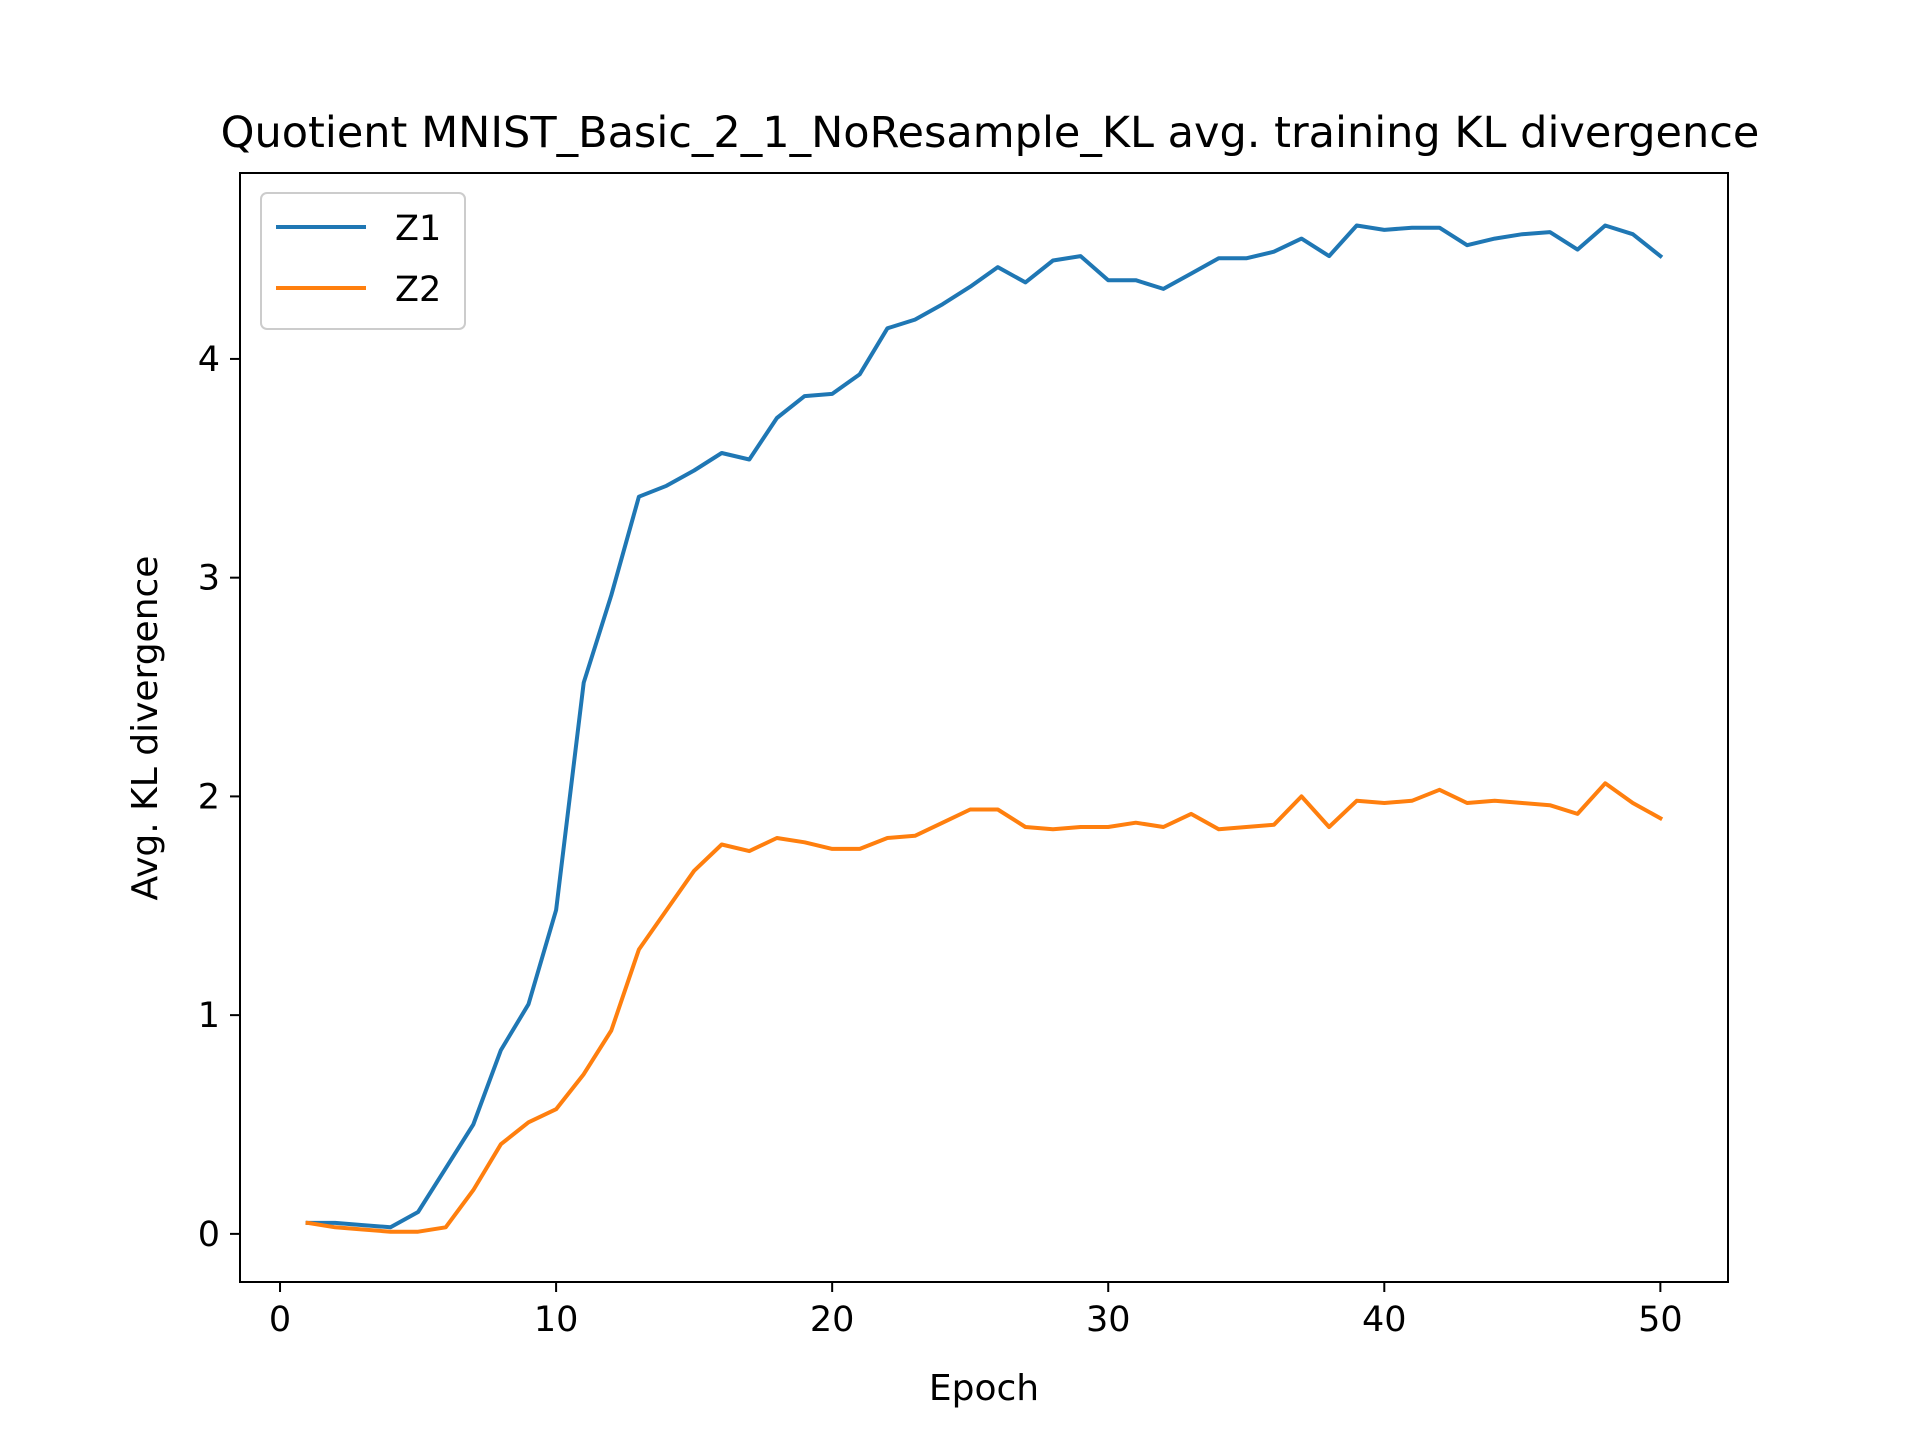 The width and height of the screenshot is (1920, 1440). What do you see at coordinates (363, 261) in the screenshot?
I see `legend: Z1 Z2` at bounding box center [363, 261].